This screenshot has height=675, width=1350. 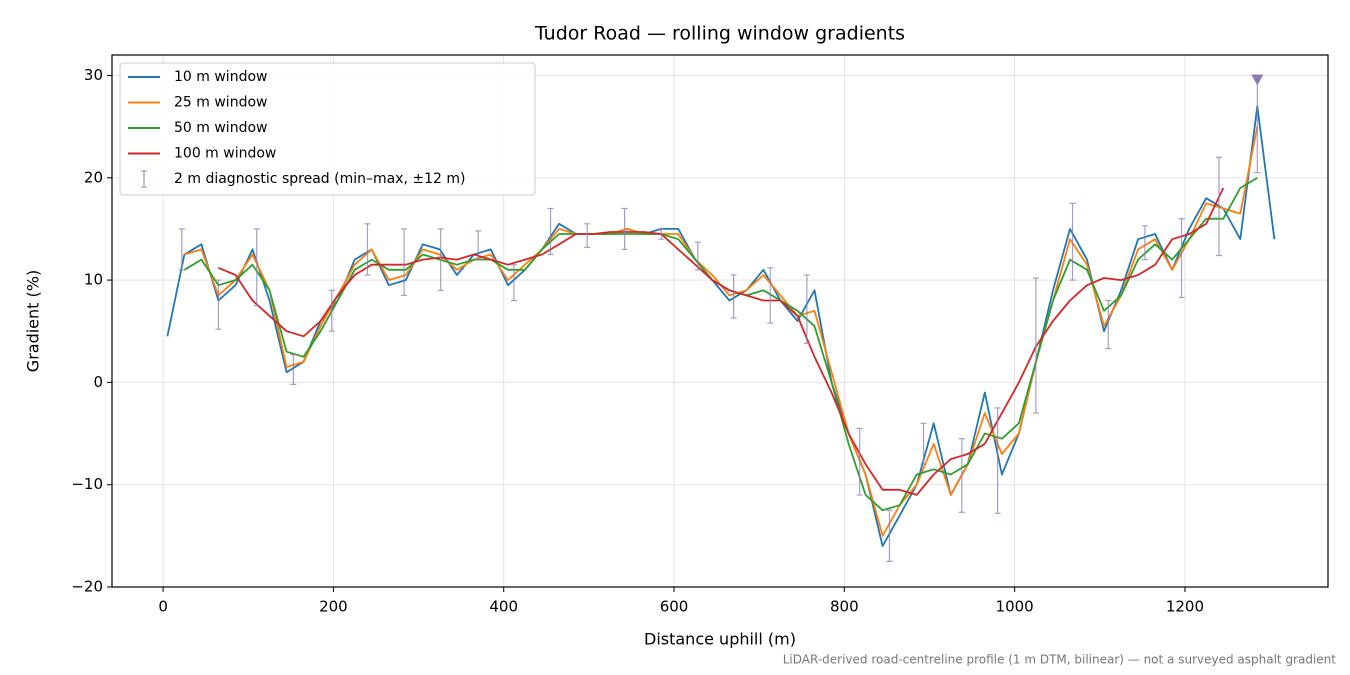 What do you see at coordinates (93, 177) in the screenshot?
I see `y-tick-label: 20` at bounding box center [93, 177].